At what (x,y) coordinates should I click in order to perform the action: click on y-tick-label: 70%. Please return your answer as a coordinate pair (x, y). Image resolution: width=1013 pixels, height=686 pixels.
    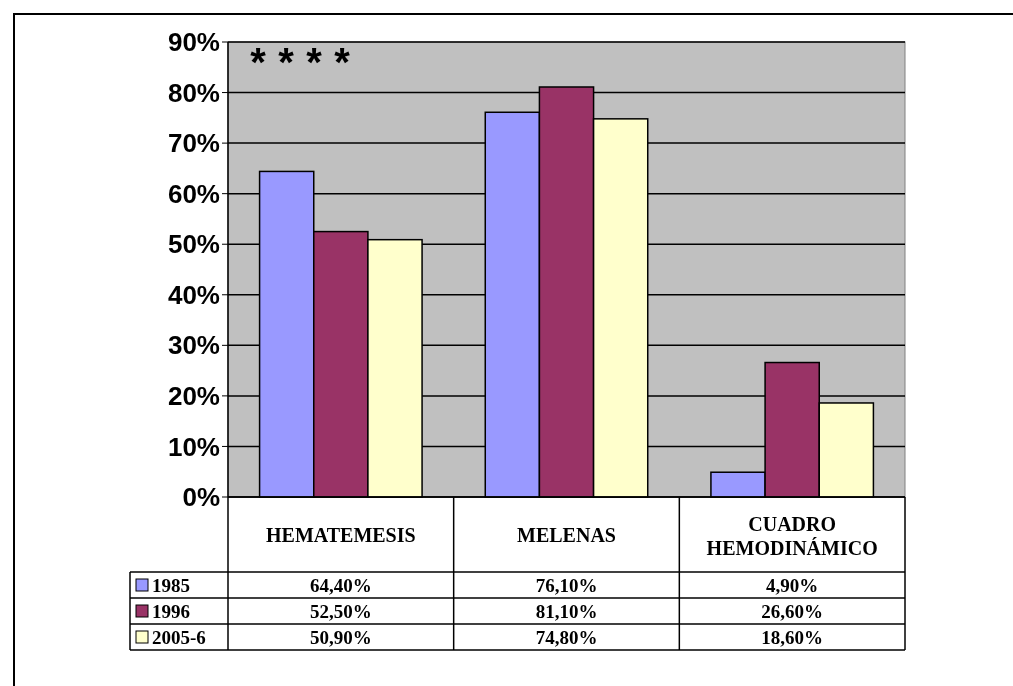
    Looking at the image, I should click on (193, 143).